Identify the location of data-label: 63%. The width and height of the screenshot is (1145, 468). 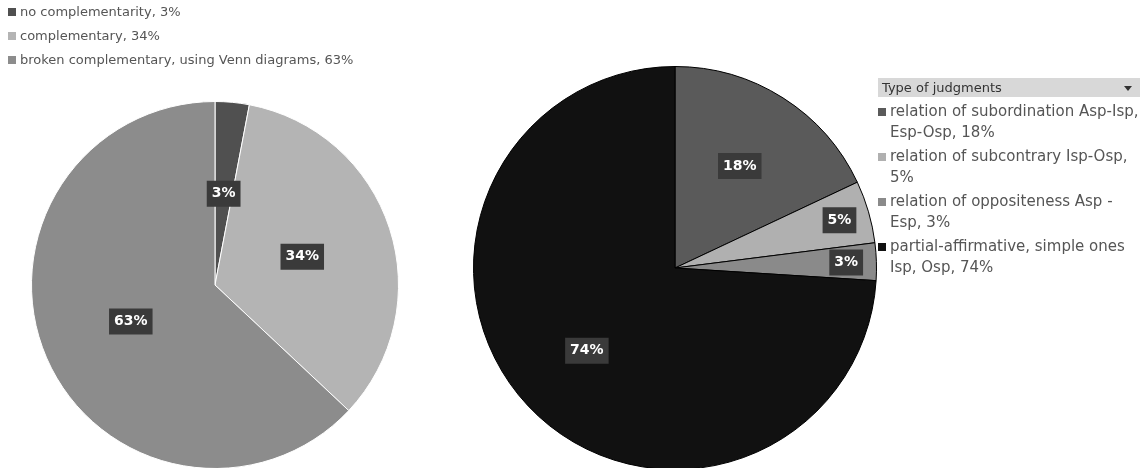
(131, 320).